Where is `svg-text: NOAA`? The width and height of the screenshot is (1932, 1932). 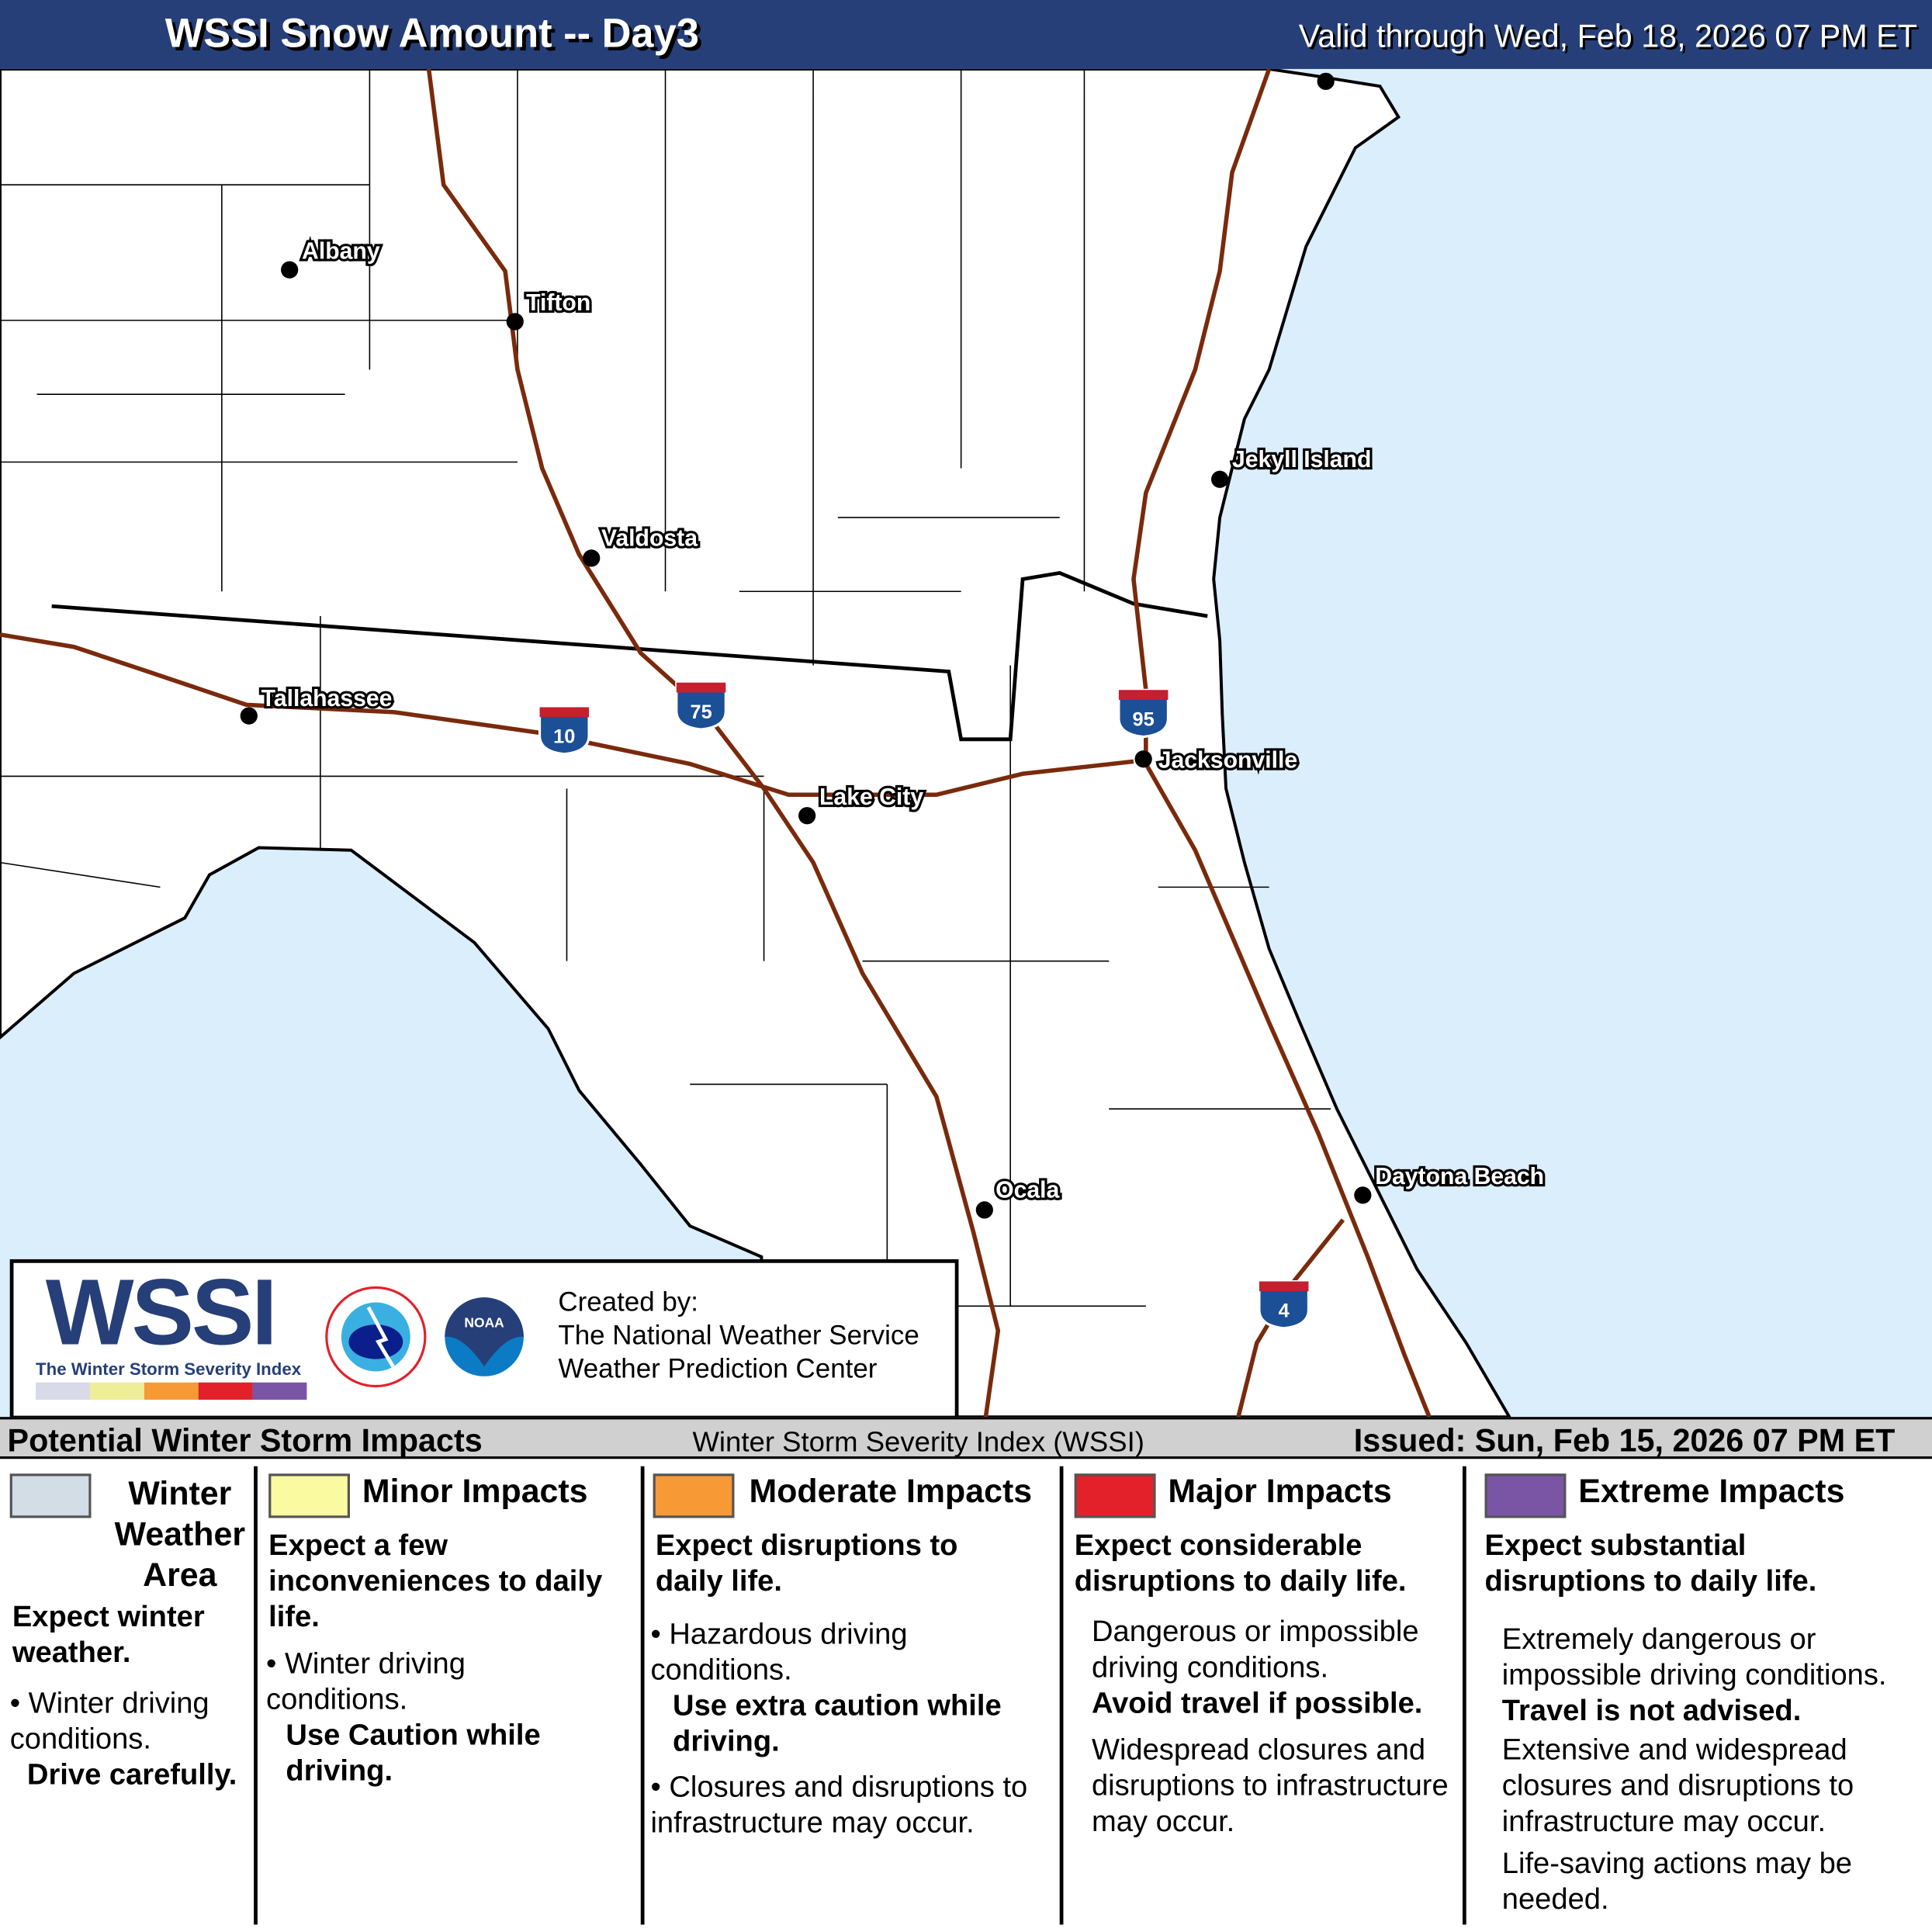 svg-text: NOAA is located at coordinates (484, 1322).